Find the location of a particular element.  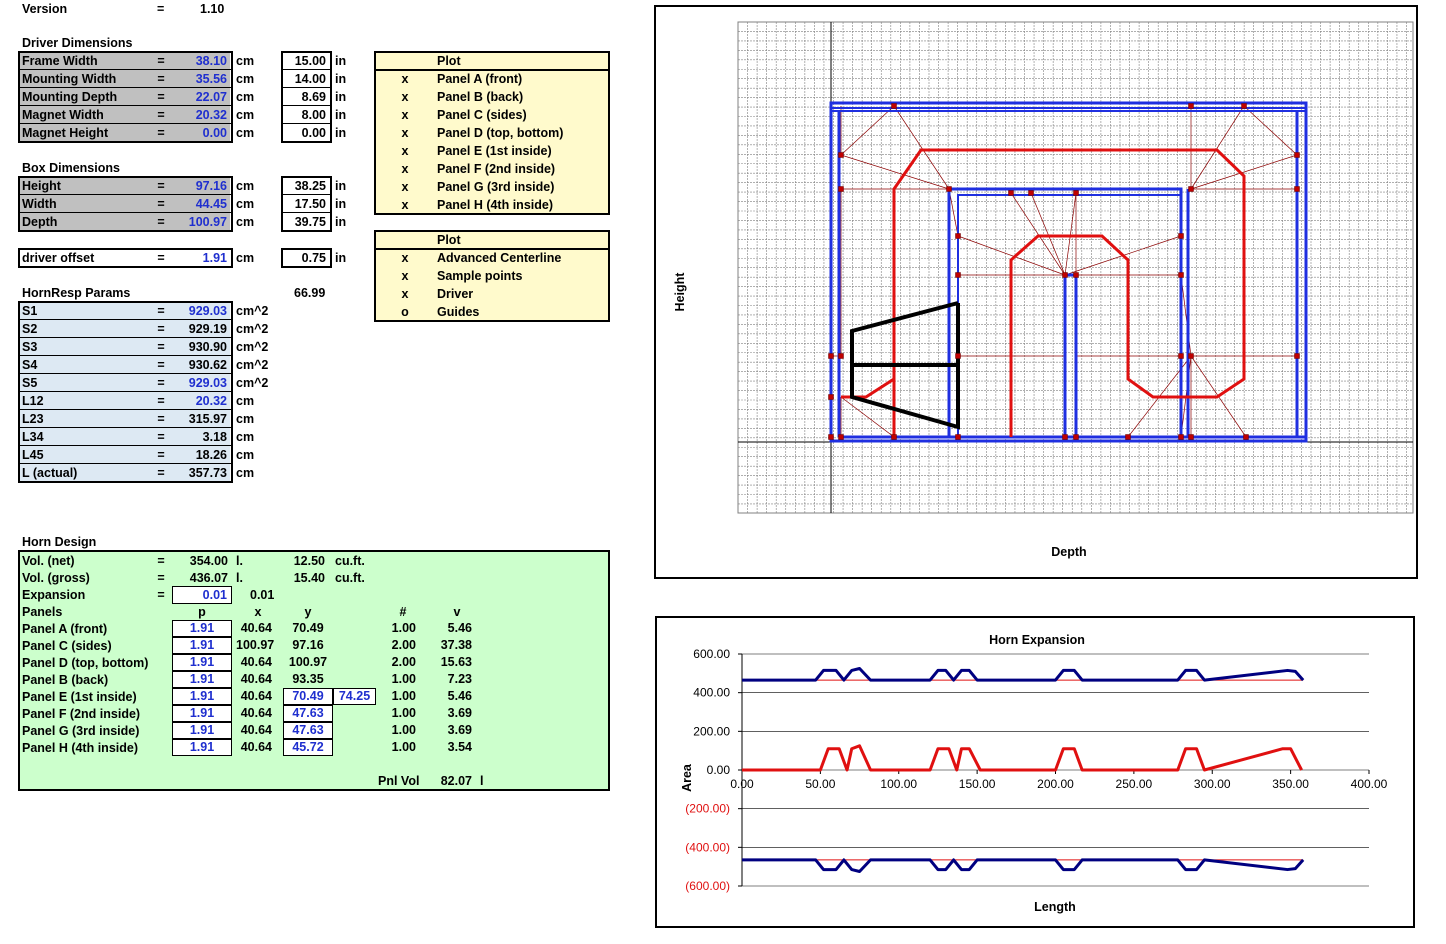

panel-v: 37.38 is located at coordinates (456, 645).